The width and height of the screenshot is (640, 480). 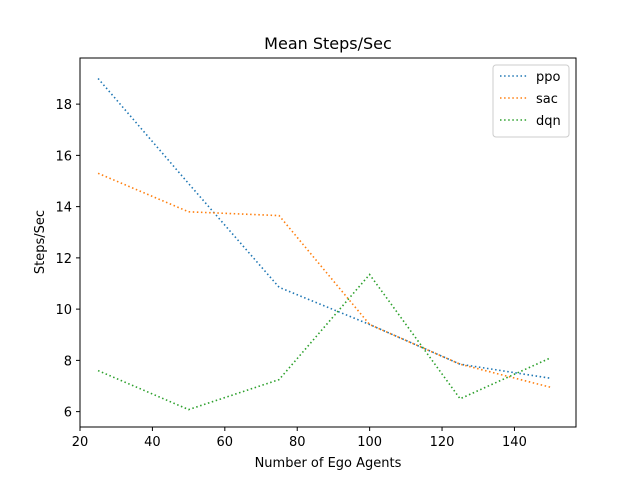 What do you see at coordinates (63, 156) in the screenshot?
I see `y-tick-label: 16` at bounding box center [63, 156].